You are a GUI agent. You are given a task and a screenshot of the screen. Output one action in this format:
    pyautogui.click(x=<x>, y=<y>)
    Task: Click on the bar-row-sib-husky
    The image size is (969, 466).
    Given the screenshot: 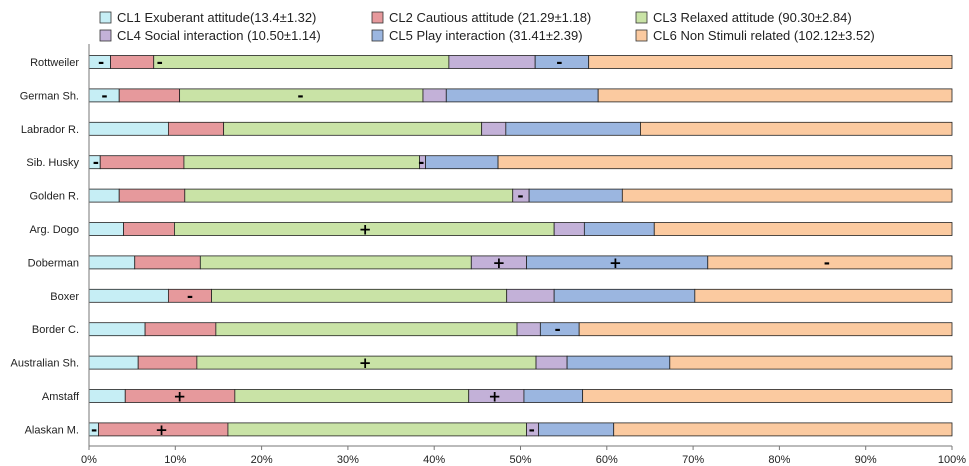 What is the action you would take?
    pyautogui.click(x=520, y=162)
    